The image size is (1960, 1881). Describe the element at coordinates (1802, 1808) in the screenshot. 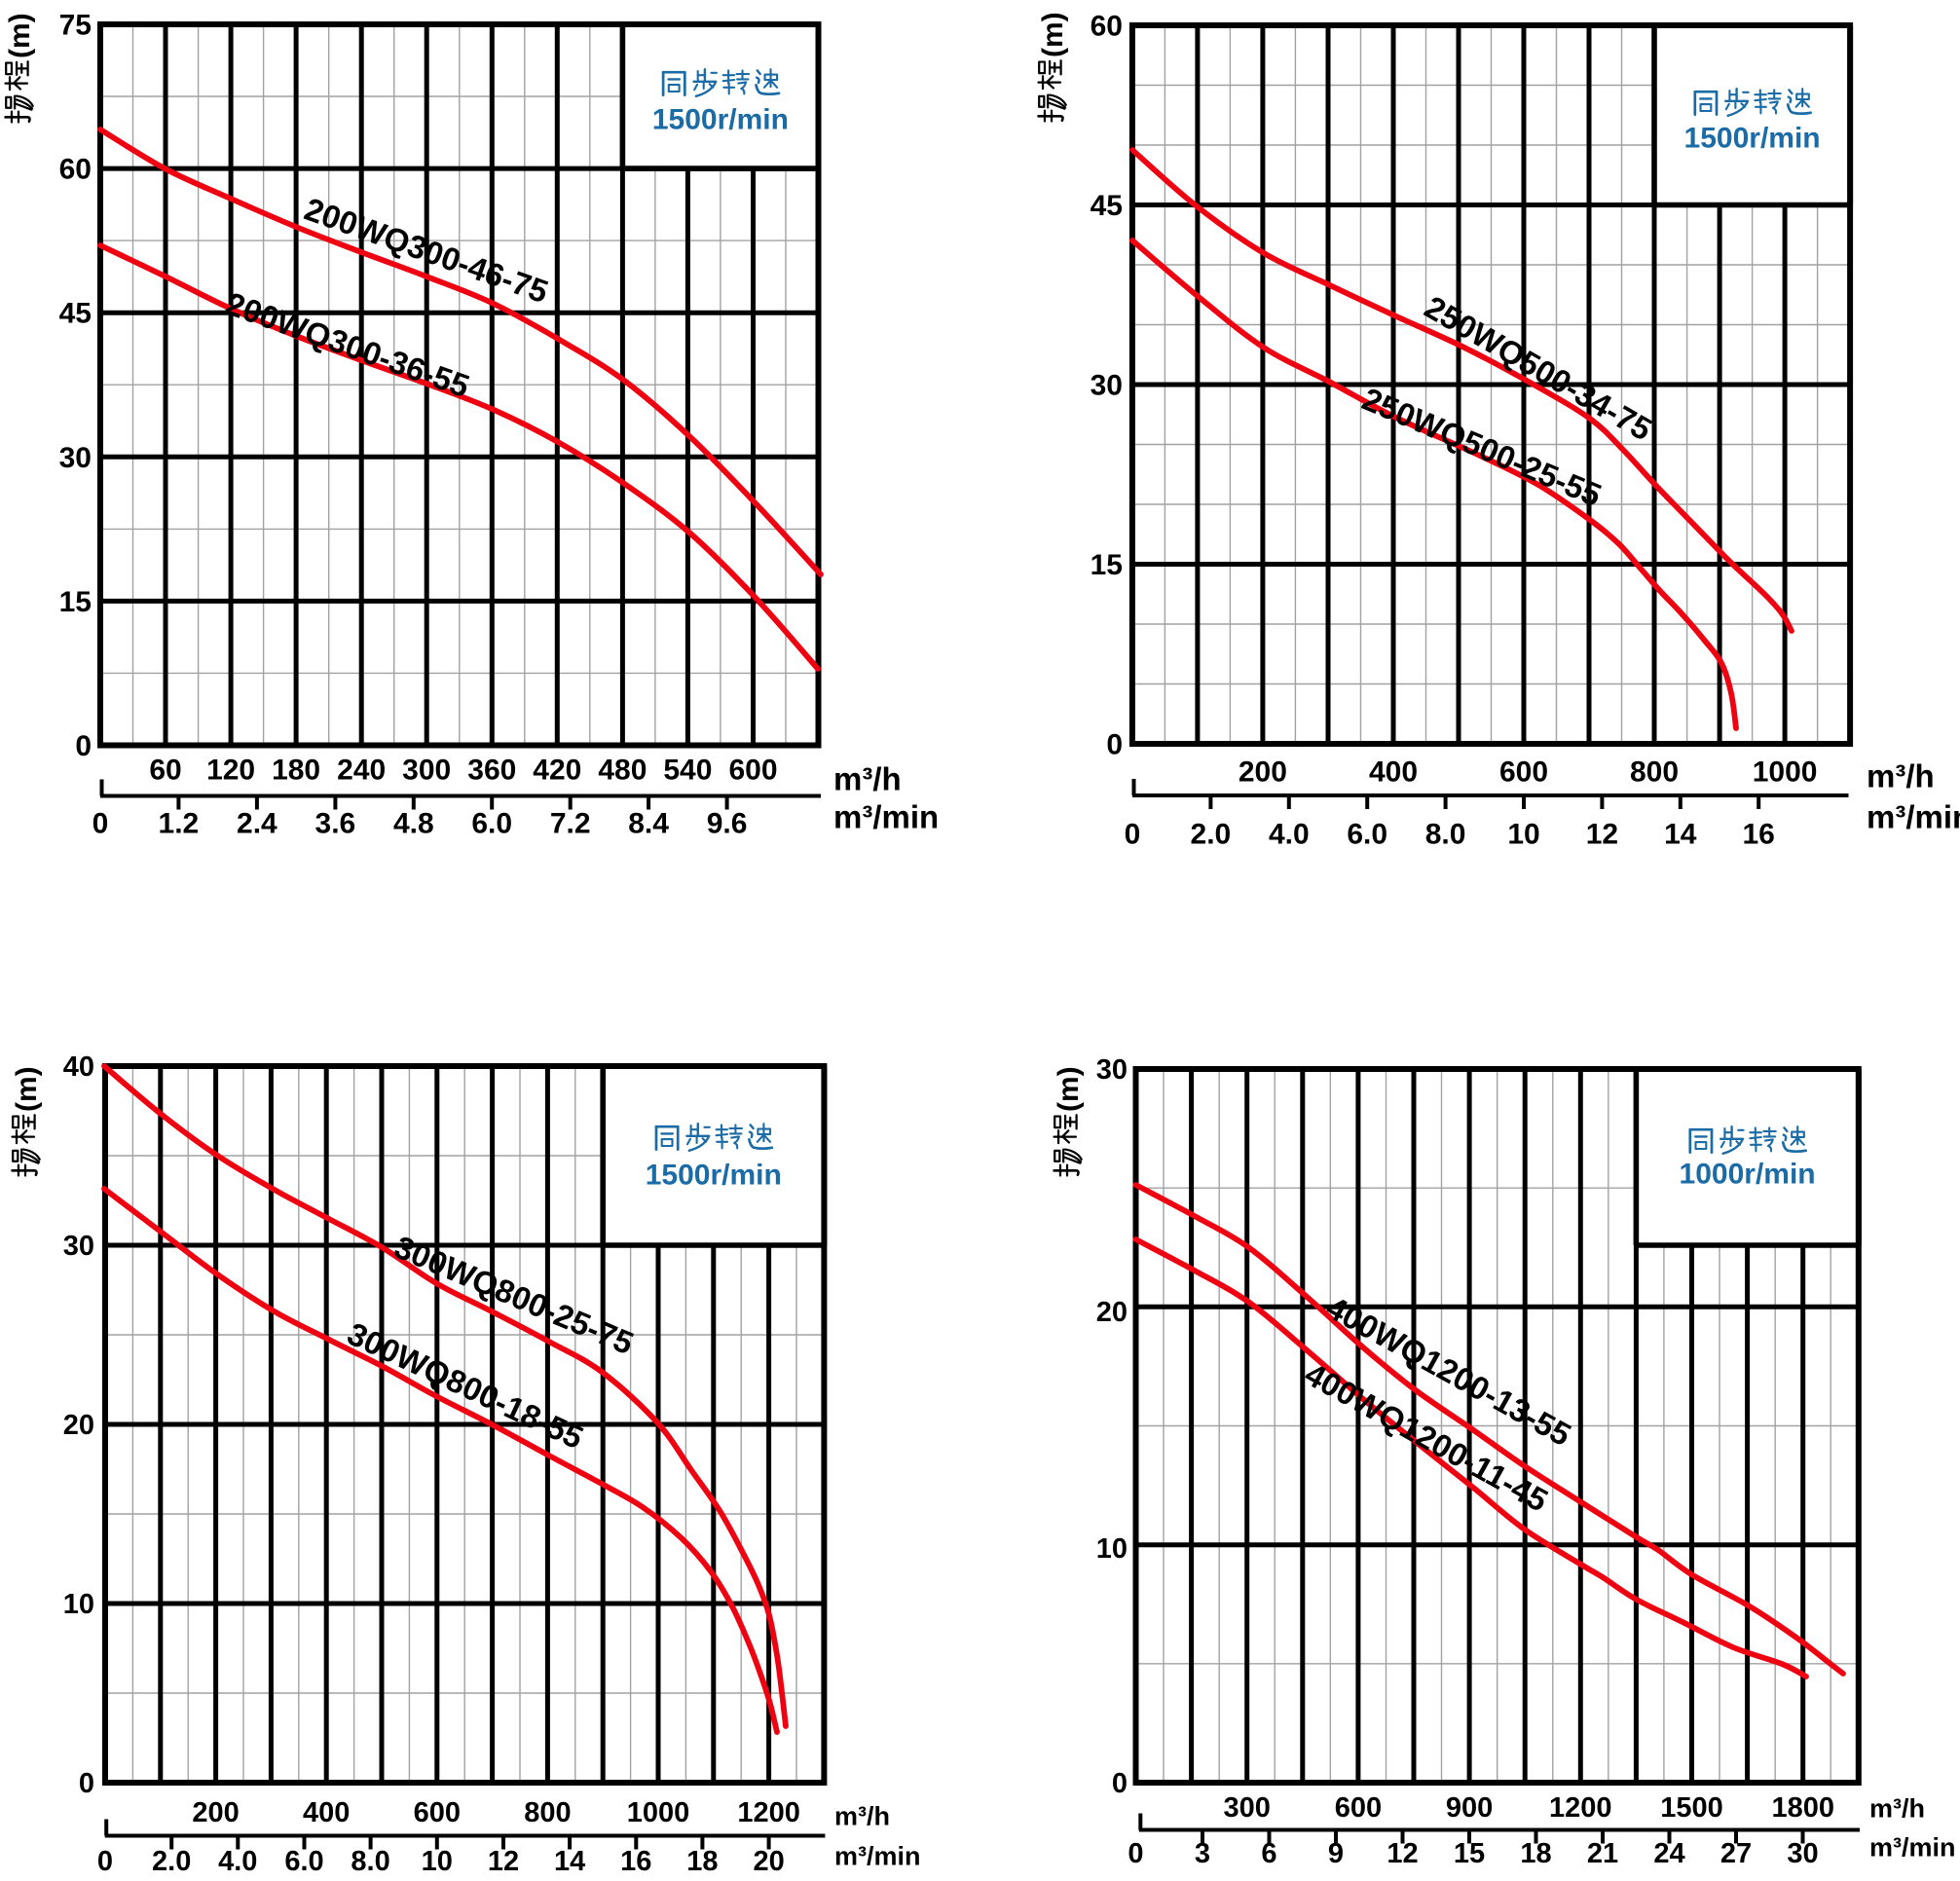

I see `svg-text: 1800` at that location.